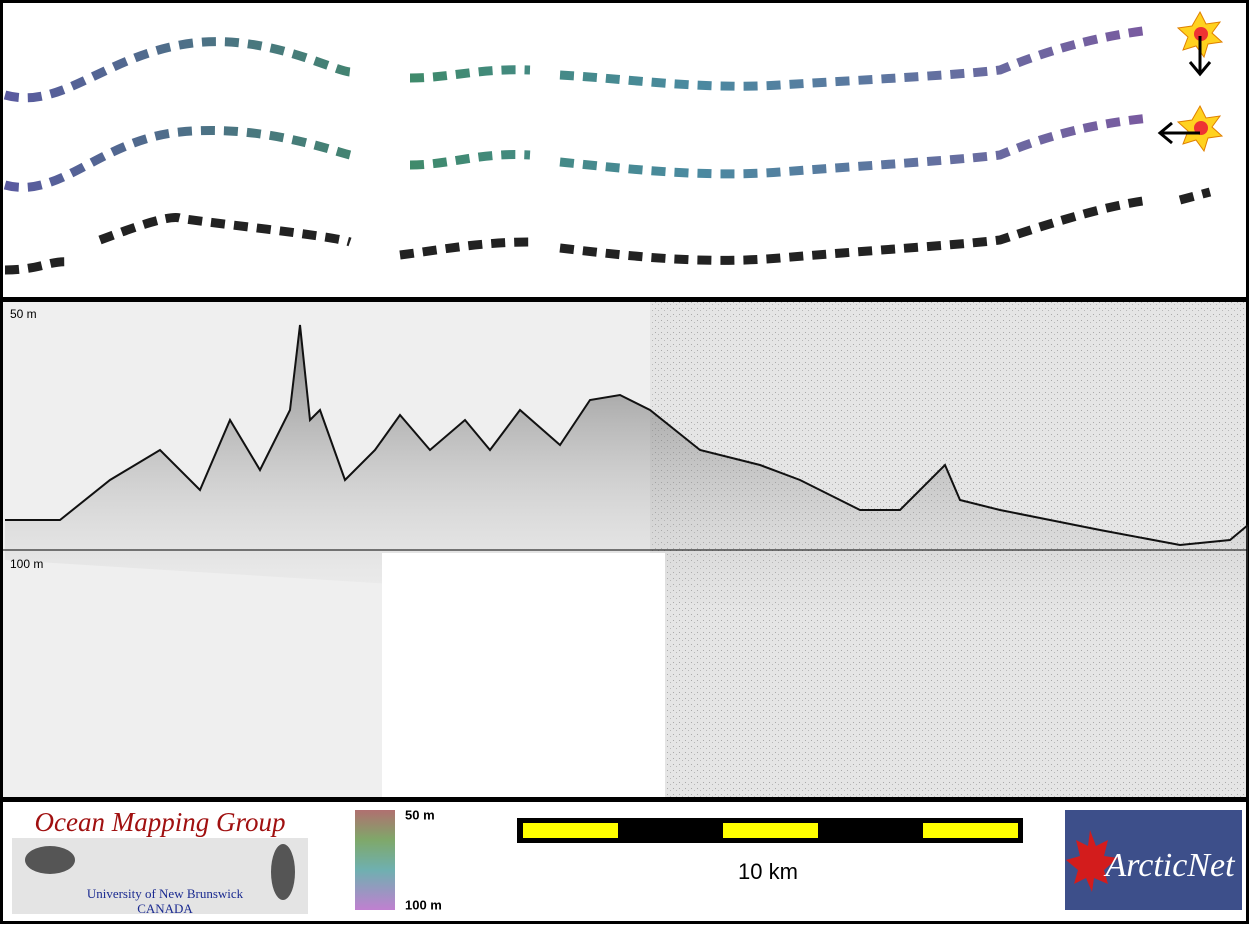  Describe the element at coordinates (165, 893) in the screenshot. I see `logo-university: University of New Brunswick` at that location.